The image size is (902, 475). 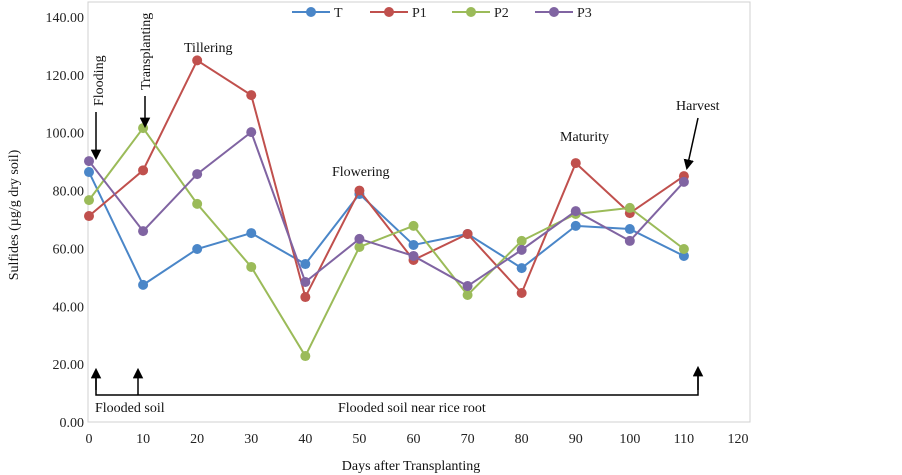 What do you see at coordinates (468, 439) in the screenshot?
I see `x-tick-label: 70` at bounding box center [468, 439].